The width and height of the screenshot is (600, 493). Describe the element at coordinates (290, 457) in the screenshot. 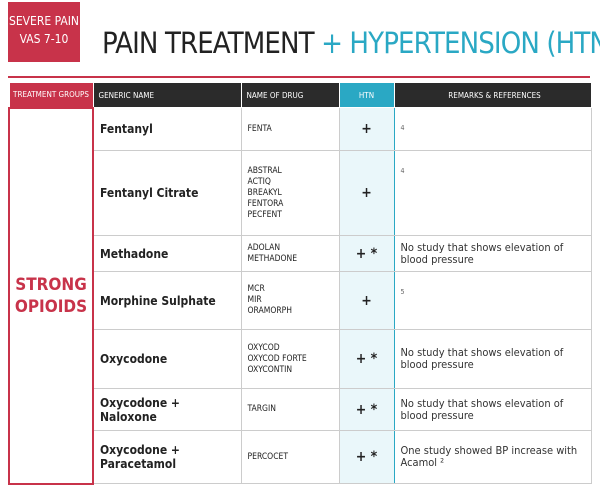

I see `drug-names: PERCOCET` at that location.